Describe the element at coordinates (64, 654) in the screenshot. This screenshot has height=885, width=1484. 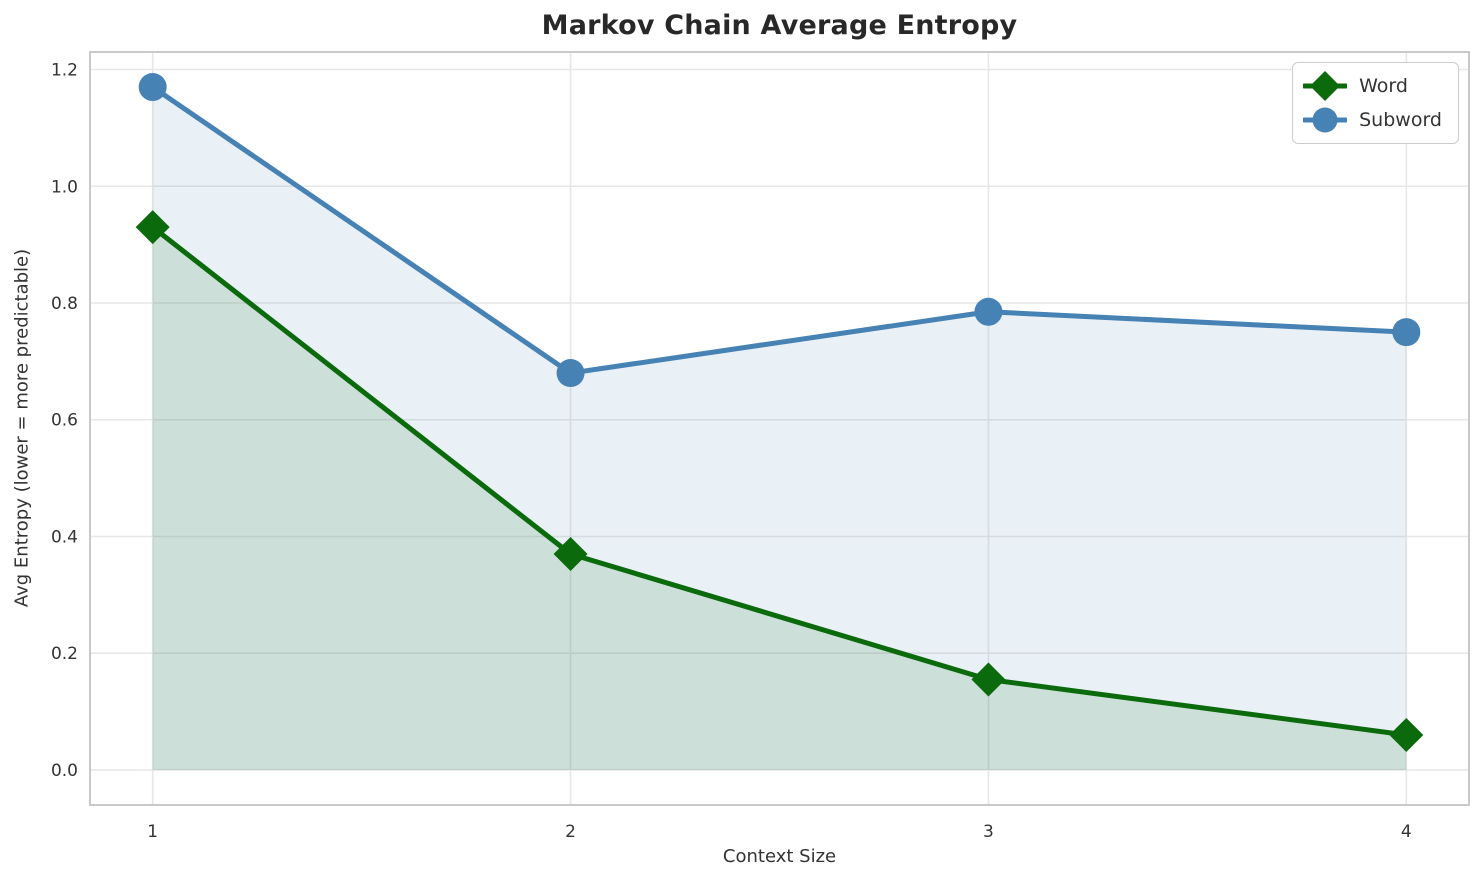
I see `y-tick-label: 0.2` at that location.